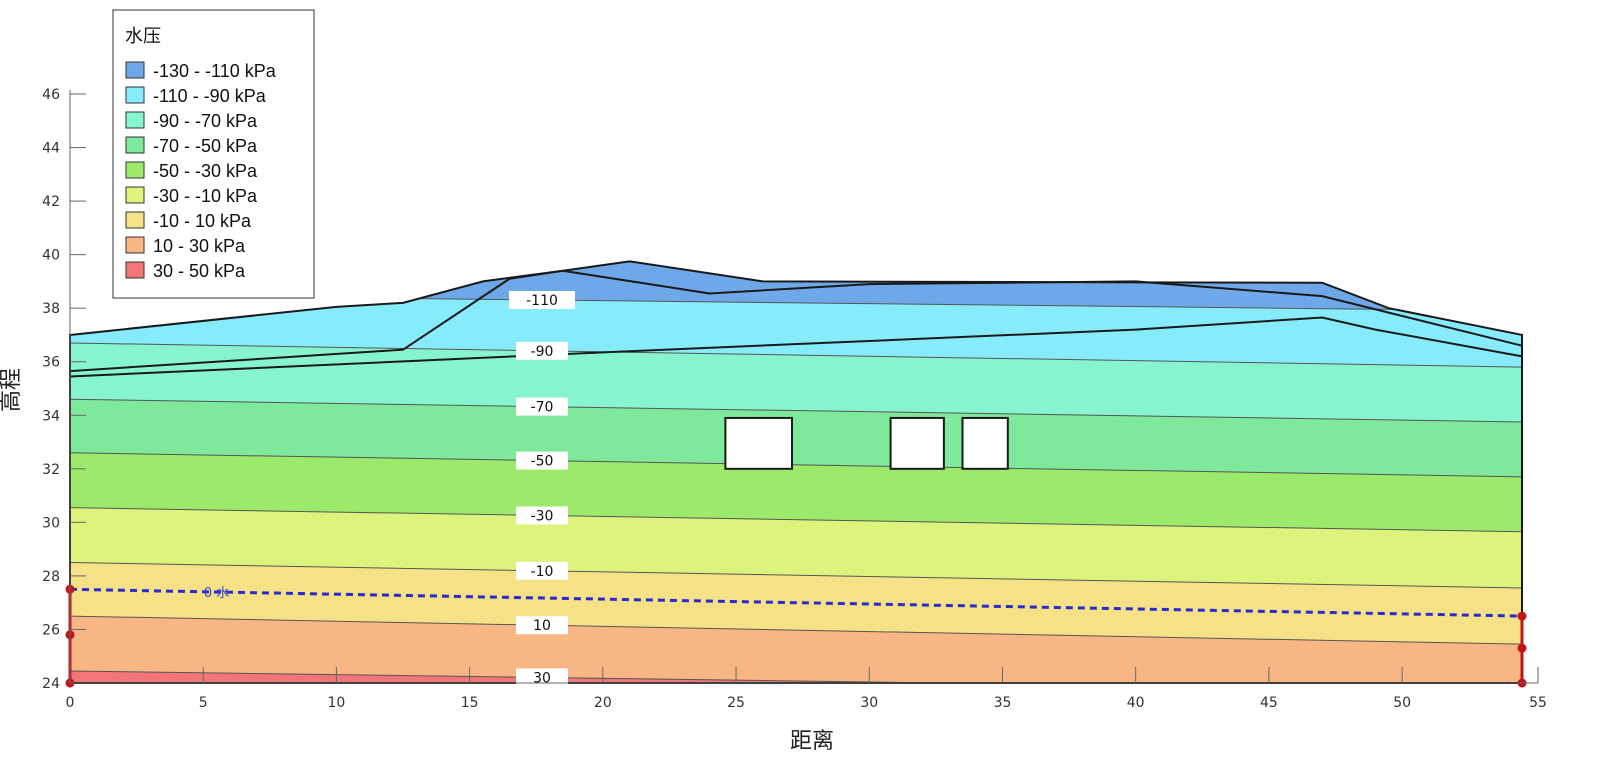 The width and height of the screenshot is (1600, 770). What do you see at coordinates (337, 703) in the screenshot?
I see `x-tick-label: 10` at bounding box center [337, 703].